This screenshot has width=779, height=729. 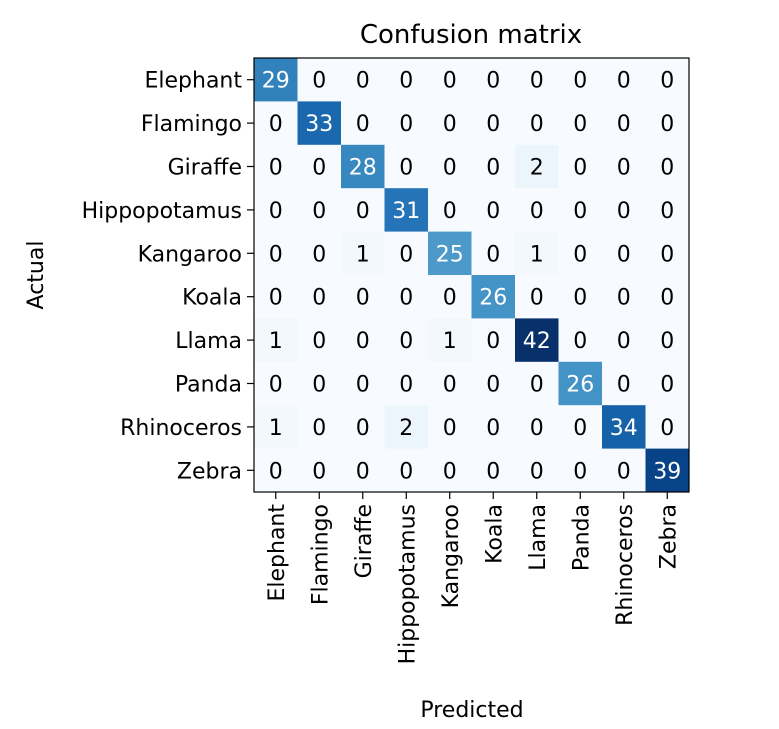 I want to click on heatmap-cell-label: 33, so click(x=319, y=124).